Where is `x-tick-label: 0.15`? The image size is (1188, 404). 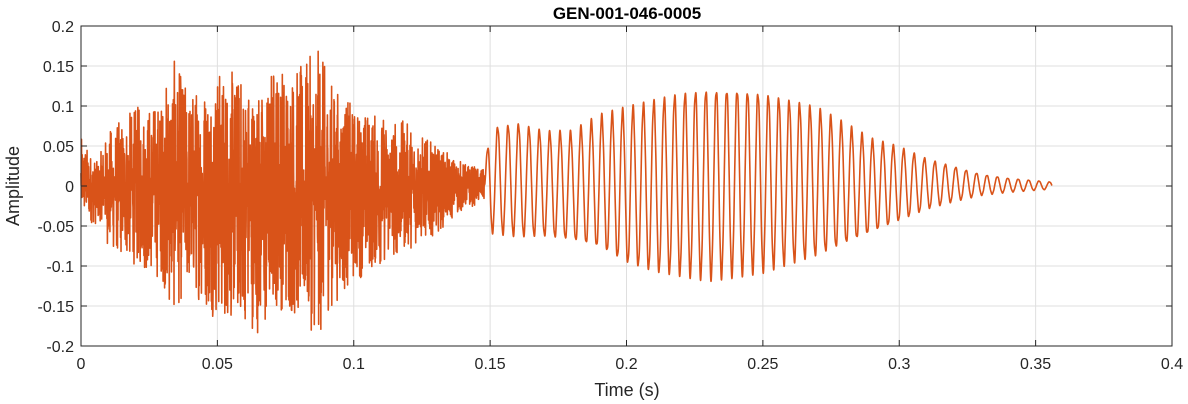
x-tick-label: 0.15 is located at coordinates (490, 364).